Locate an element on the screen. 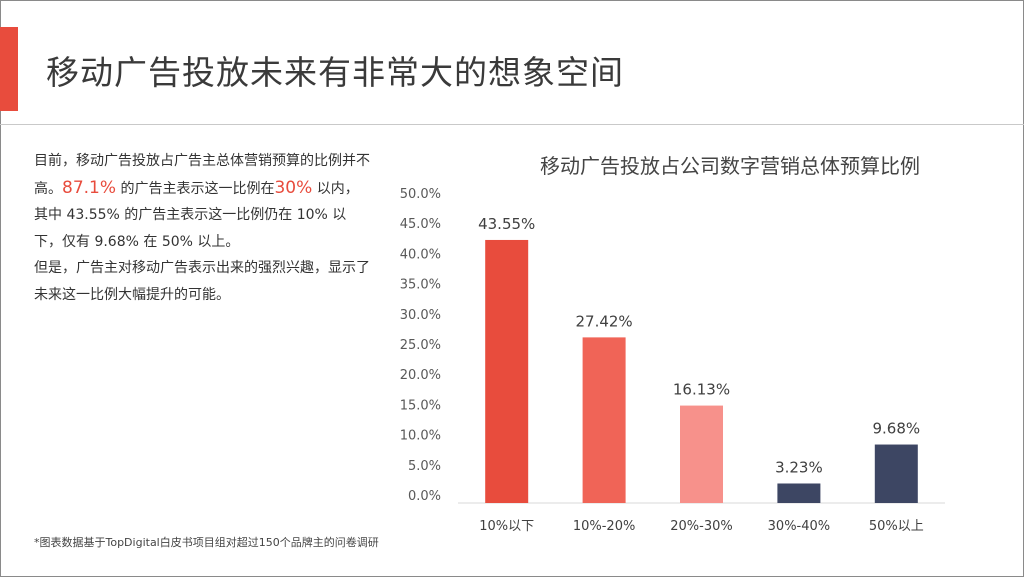 Image resolution: width=1024 pixels, height=577 pixels. x-tick-label: 50%以上 is located at coordinates (896, 526).